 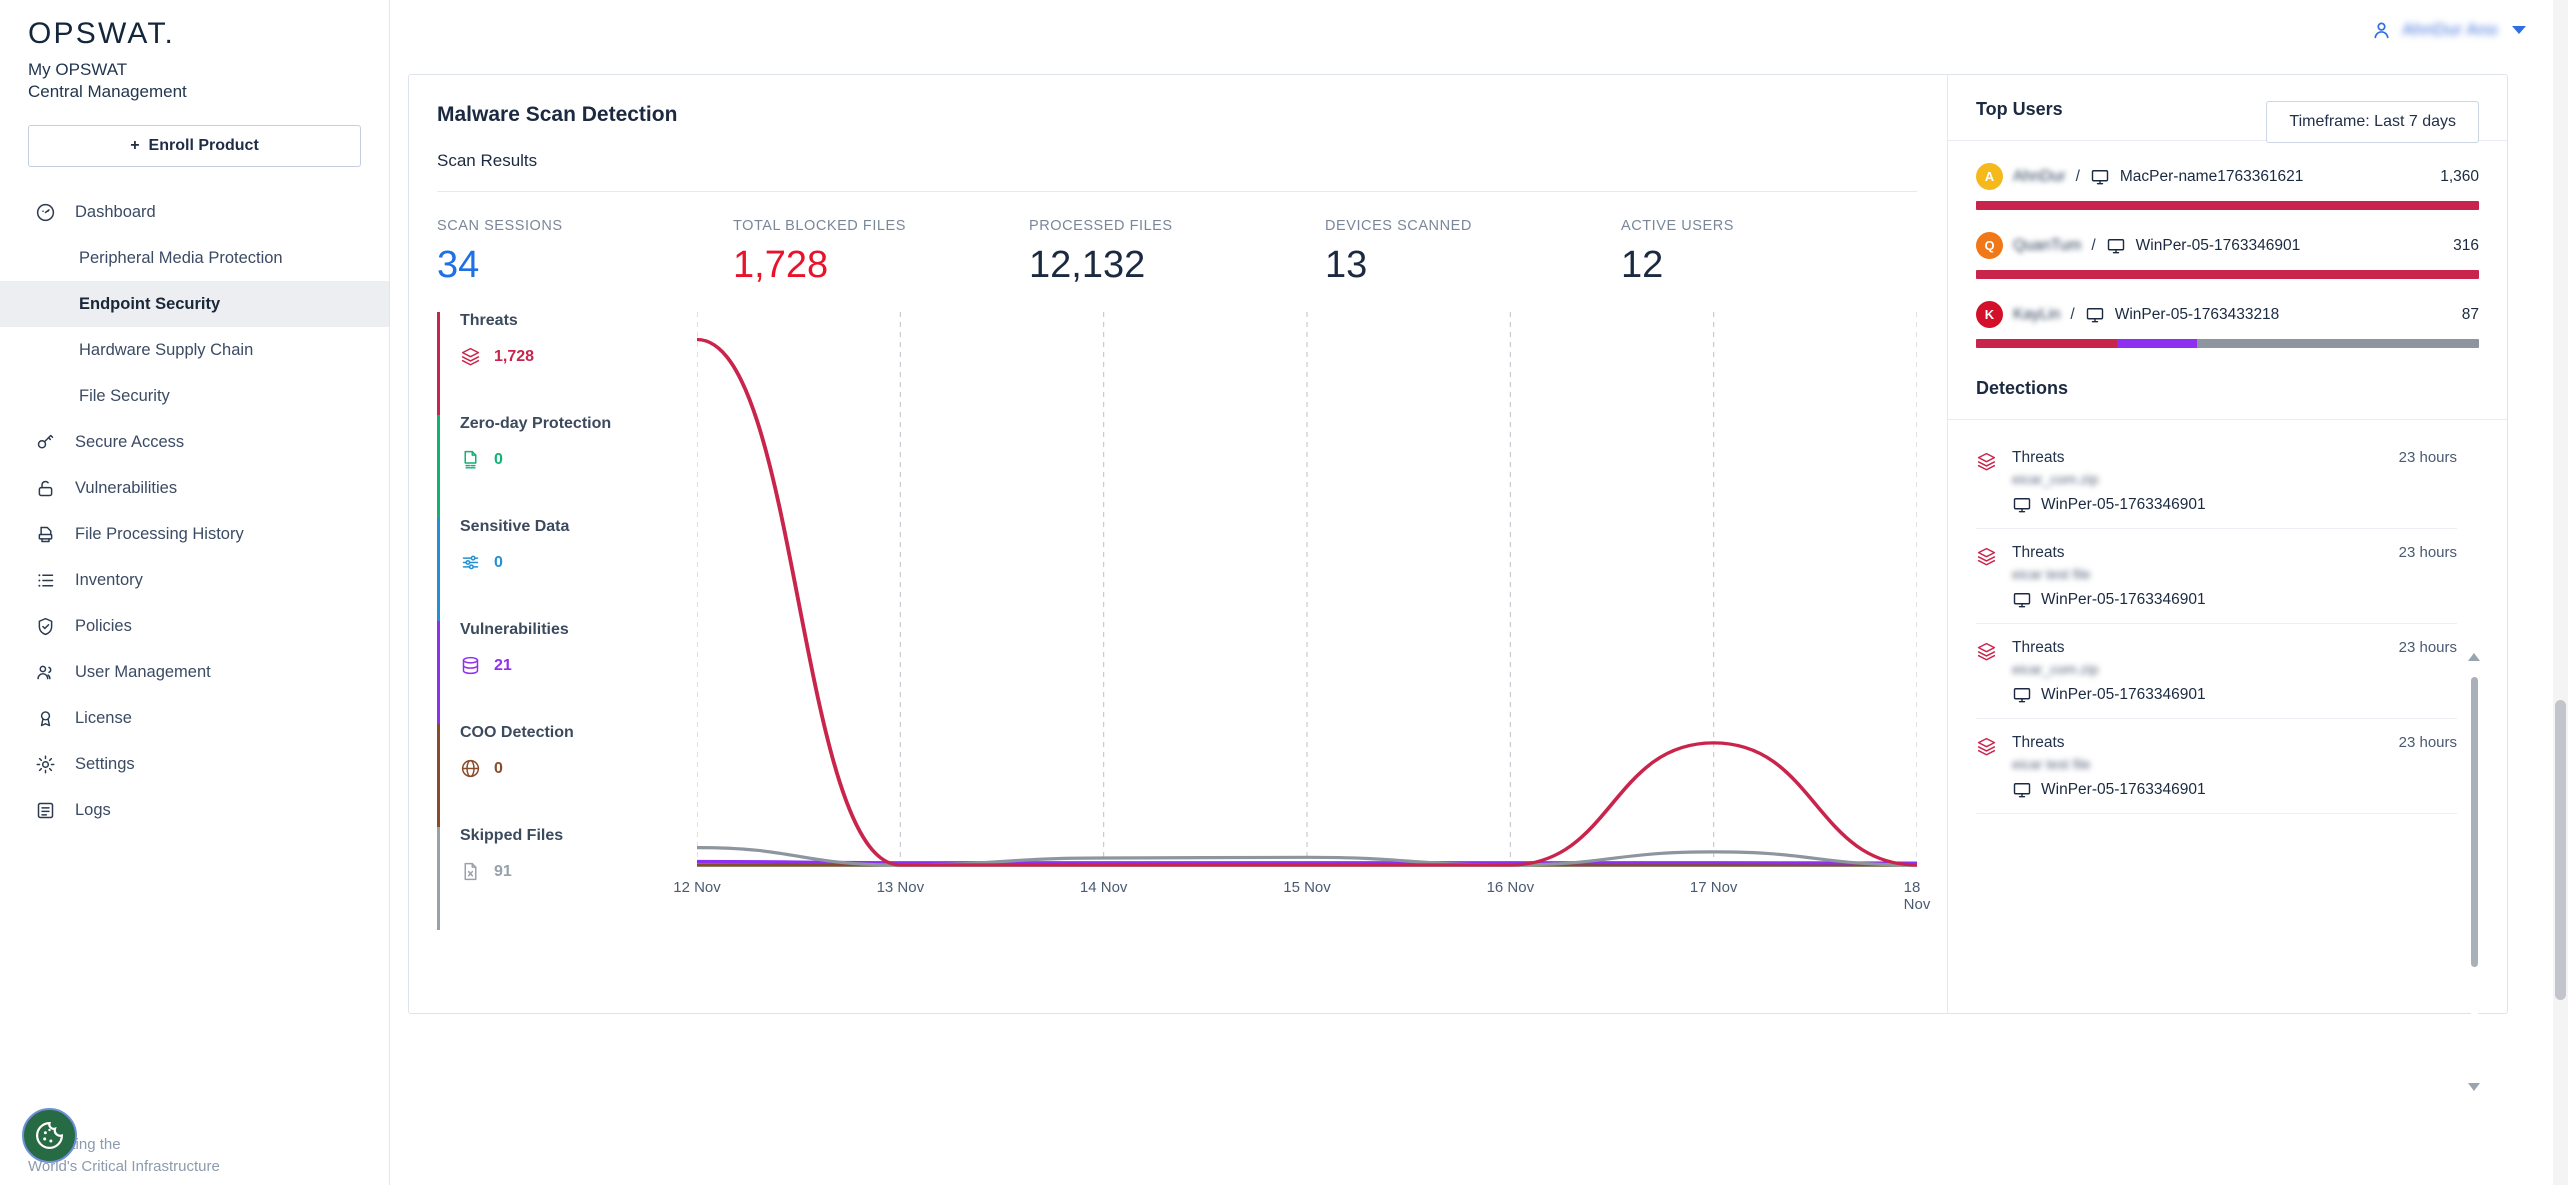 I want to click on sidebar-item-settings: Settings, so click(x=194, y=764).